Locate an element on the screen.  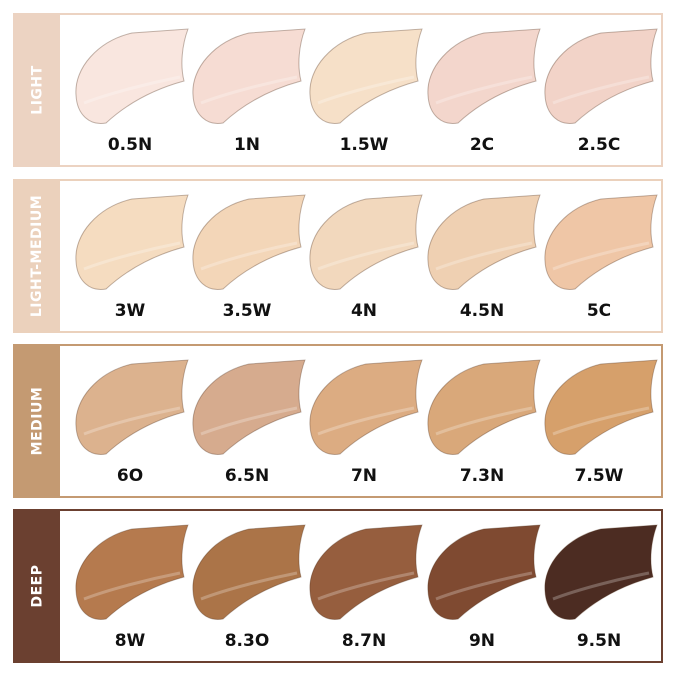
shade-name: 6.5N is located at coordinates (247, 476).